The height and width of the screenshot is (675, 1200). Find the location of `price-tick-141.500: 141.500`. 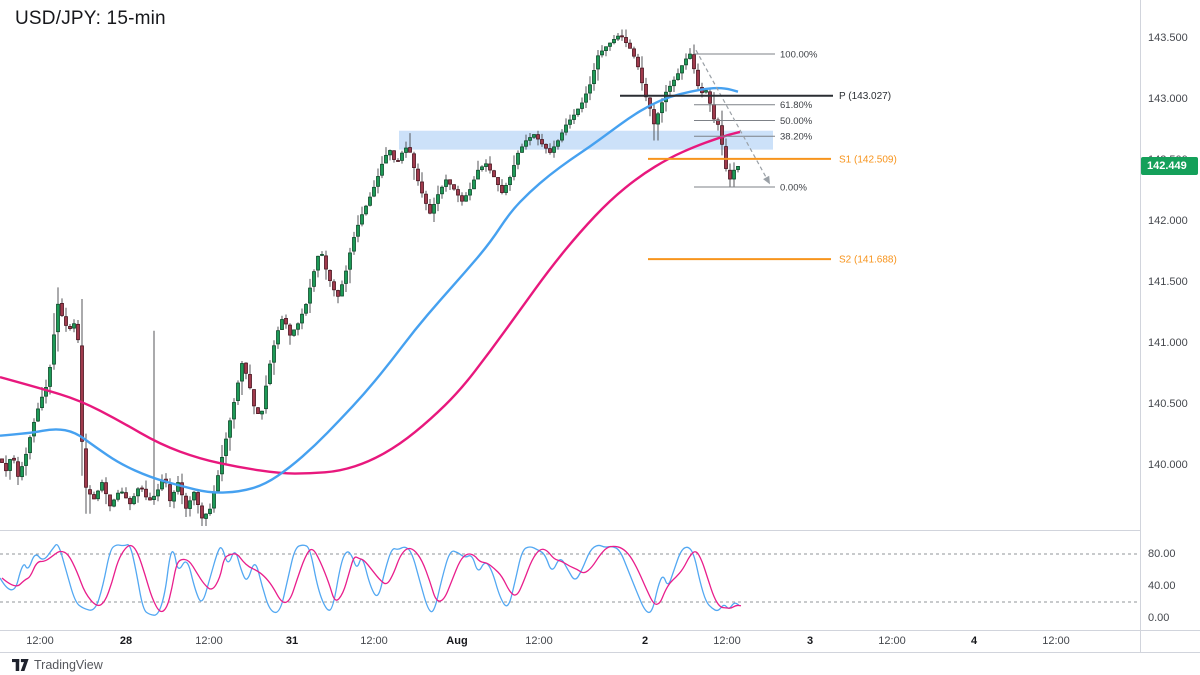

price-tick-141.500: 141.500 is located at coordinates (1168, 282).